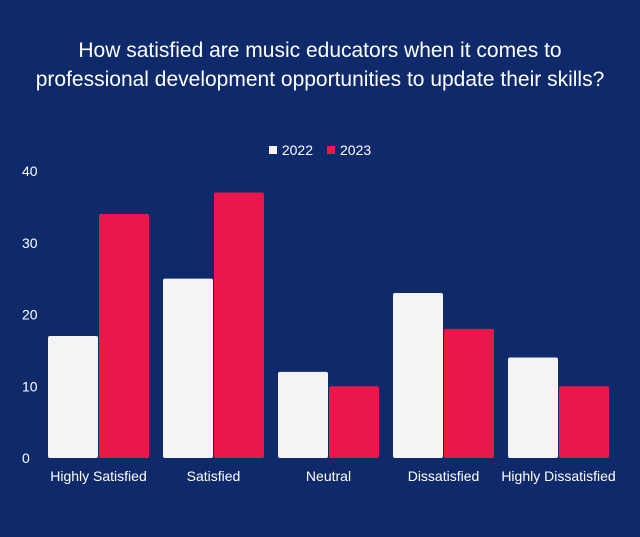 The height and width of the screenshot is (537, 640). Describe the element at coordinates (26, 458) in the screenshot. I see `y-tick-label: 0` at that location.